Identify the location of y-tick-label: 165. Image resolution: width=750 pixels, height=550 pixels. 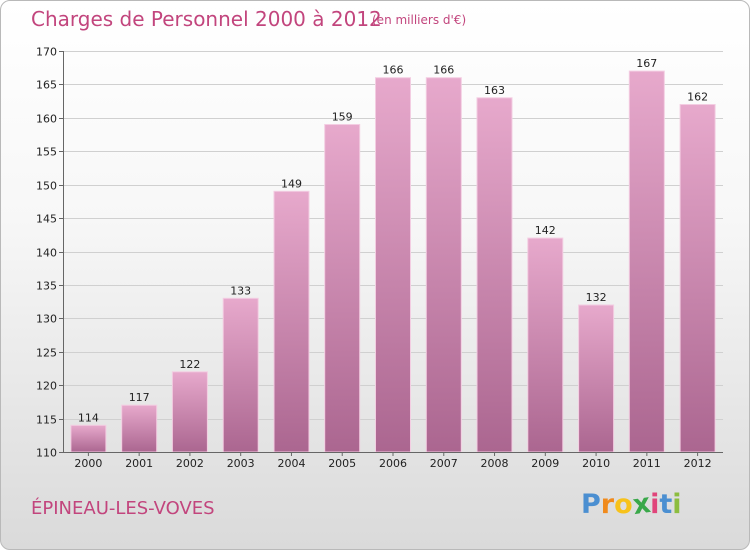
(46, 85).